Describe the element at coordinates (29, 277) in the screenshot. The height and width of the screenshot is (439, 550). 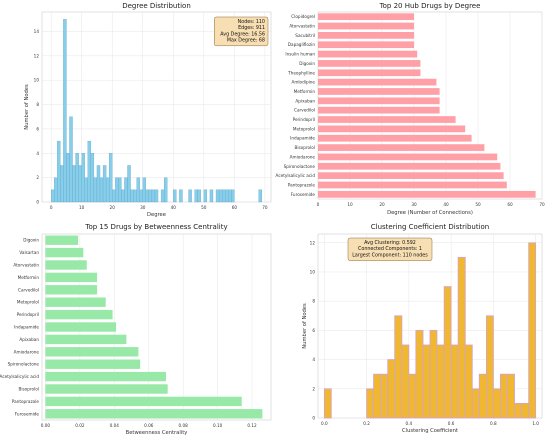
I see `chart-3-category-label: Metformin` at that location.